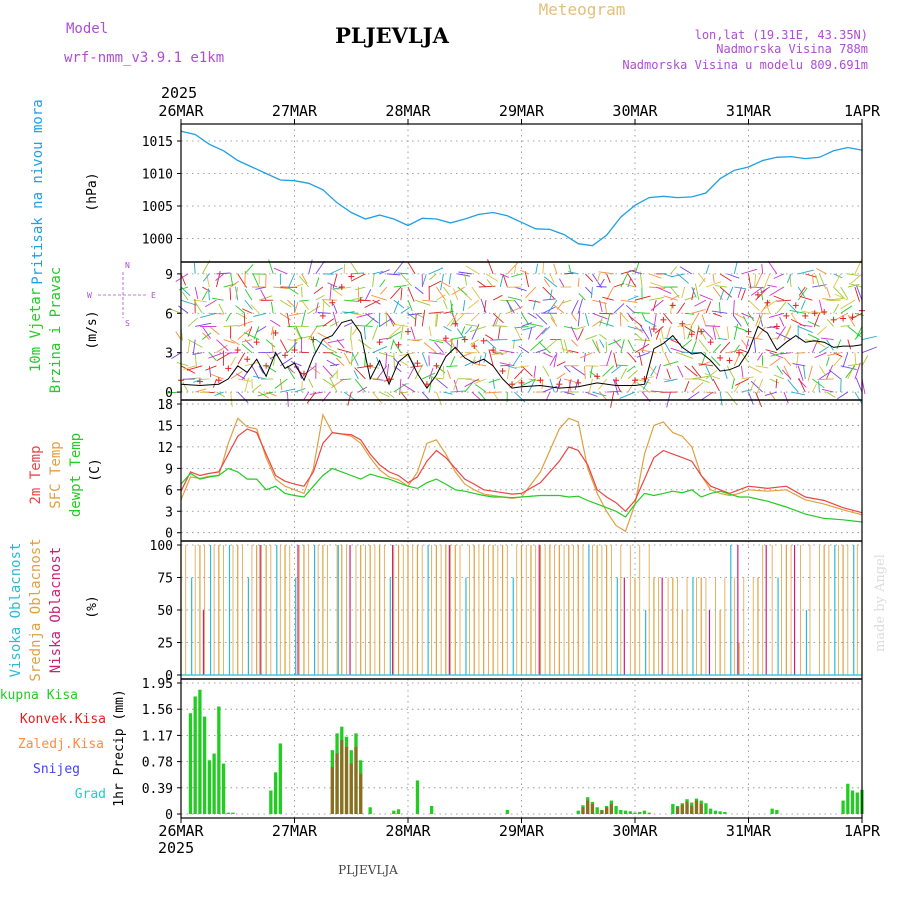  What do you see at coordinates (165, 448) in the screenshot?
I see `ytick-label: 12` at bounding box center [165, 448].